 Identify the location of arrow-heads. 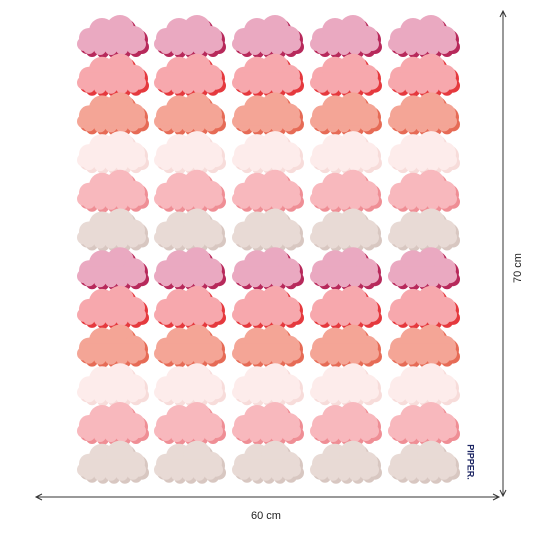
(267, 497).